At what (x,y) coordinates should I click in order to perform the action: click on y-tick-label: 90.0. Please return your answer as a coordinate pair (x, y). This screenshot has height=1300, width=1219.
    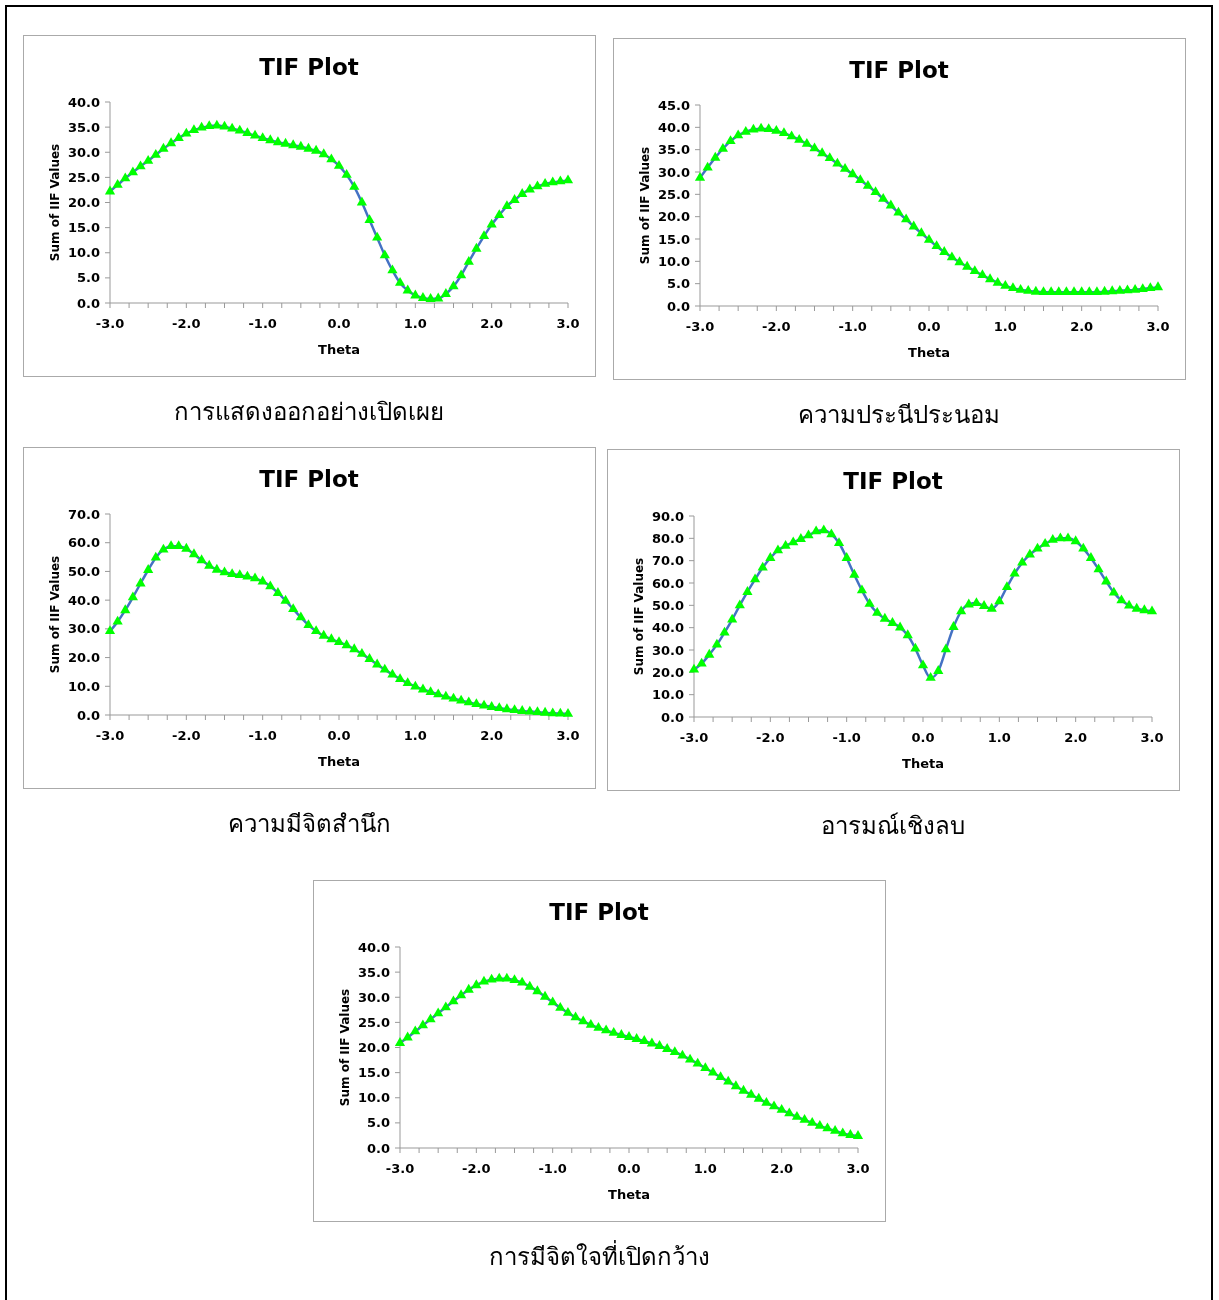
    Looking at the image, I should click on (667, 516).